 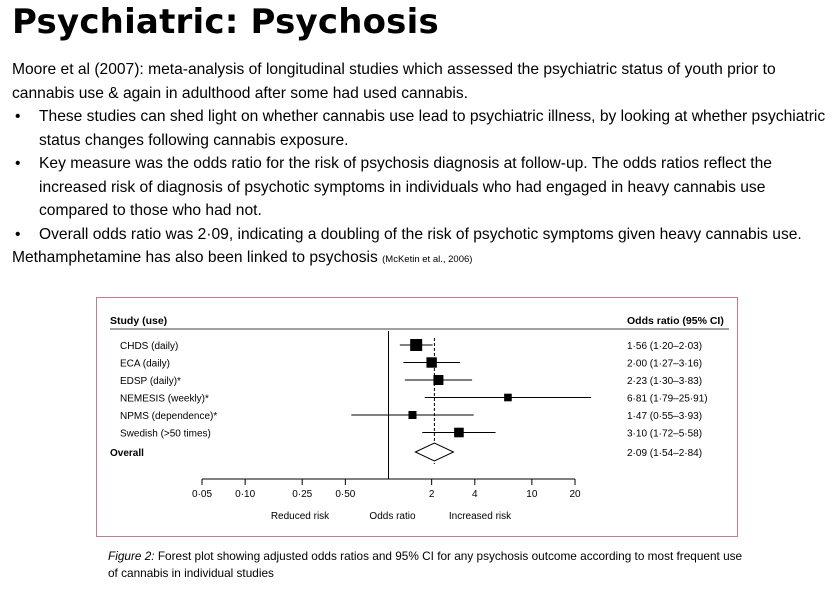 What do you see at coordinates (168, 416) in the screenshot?
I see `study-label: NPMS (dependence)*` at bounding box center [168, 416].